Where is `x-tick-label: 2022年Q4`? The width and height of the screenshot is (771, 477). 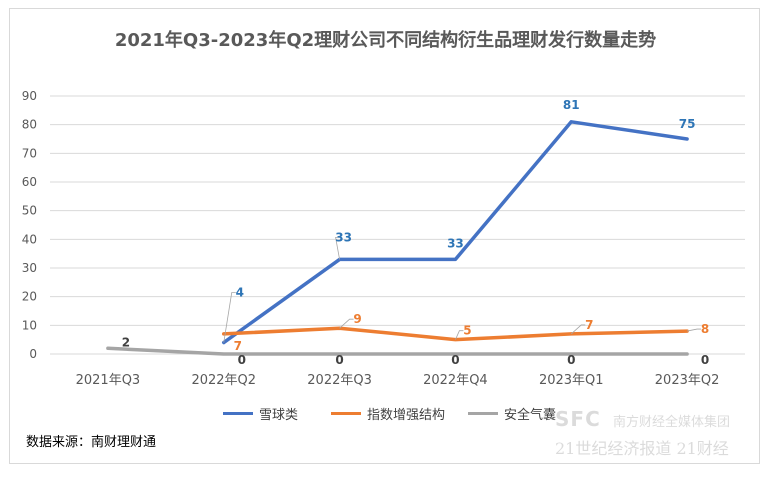 x-tick-label: 2022年Q4 is located at coordinates (455, 380).